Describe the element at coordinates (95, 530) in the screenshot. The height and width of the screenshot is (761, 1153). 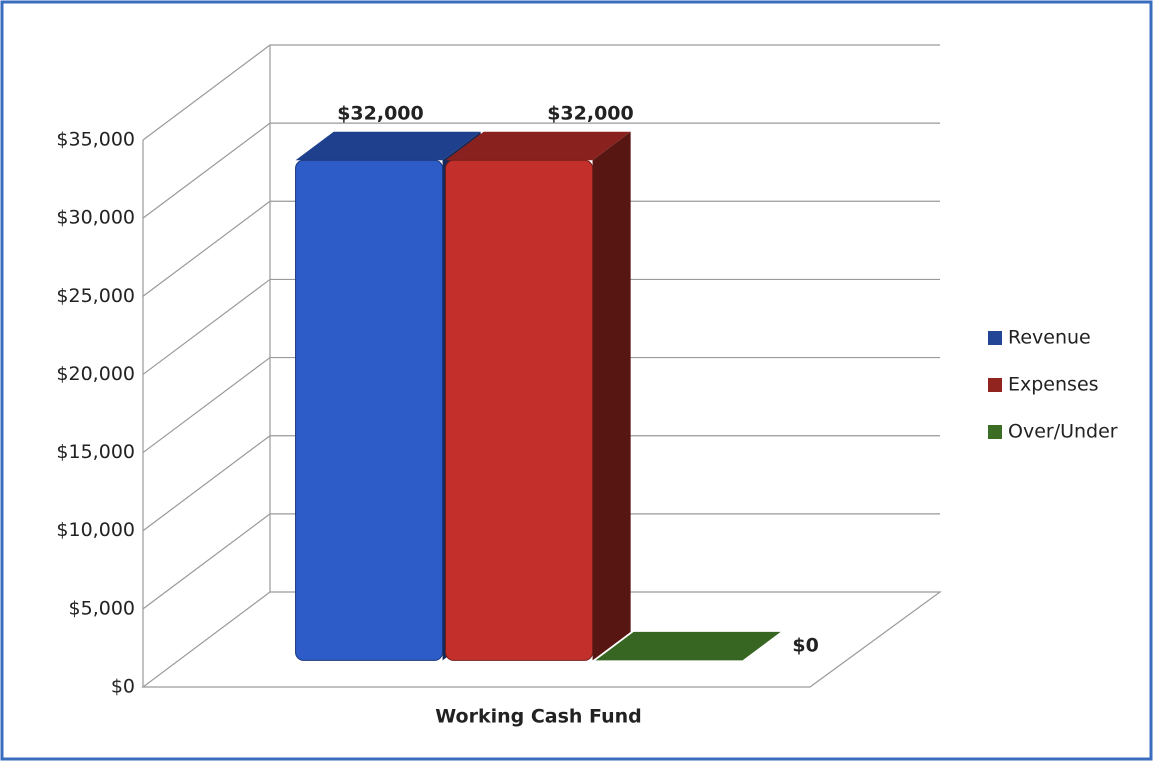
I see `y-tick-label: $10,000` at that location.